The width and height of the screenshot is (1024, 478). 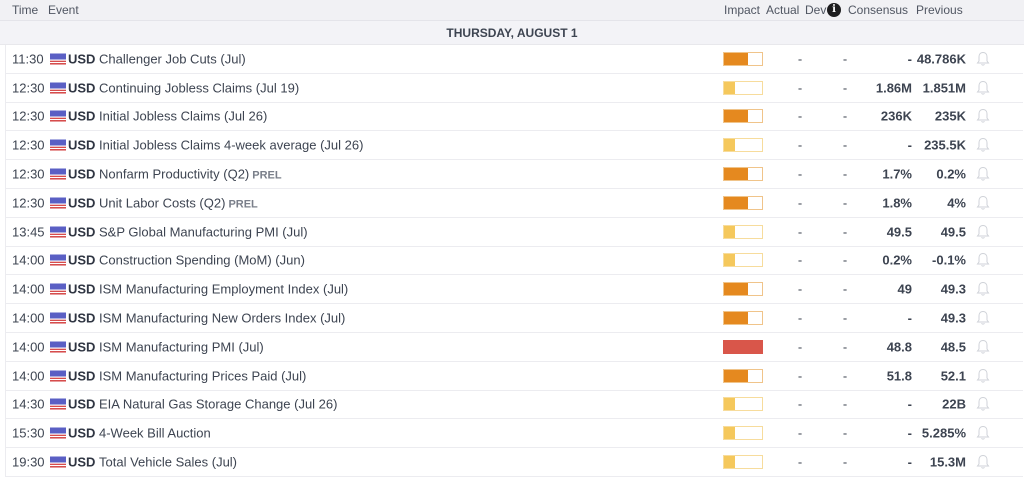 What do you see at coordinates (834, 10) in the screenshot?
I see `info-icon: i` at bounding box center [834, 10].